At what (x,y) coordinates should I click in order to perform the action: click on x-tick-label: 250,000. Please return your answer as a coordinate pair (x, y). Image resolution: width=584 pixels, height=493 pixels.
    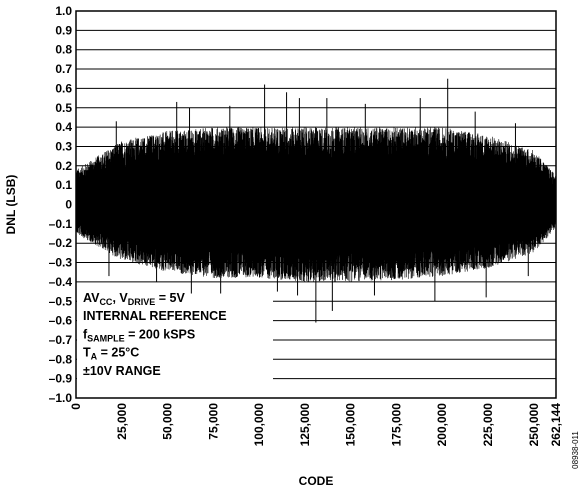
    Looking at the image, I should click on (534, 425).